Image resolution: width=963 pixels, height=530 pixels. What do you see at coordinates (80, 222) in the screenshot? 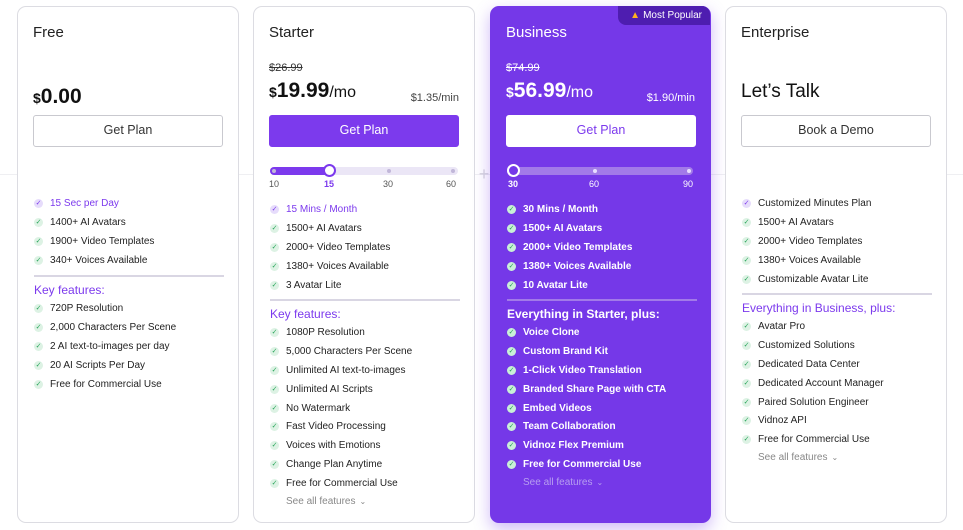
I see `feature-item: ✓ 1400+ AI Avatars` at bounding box center [80, 222].